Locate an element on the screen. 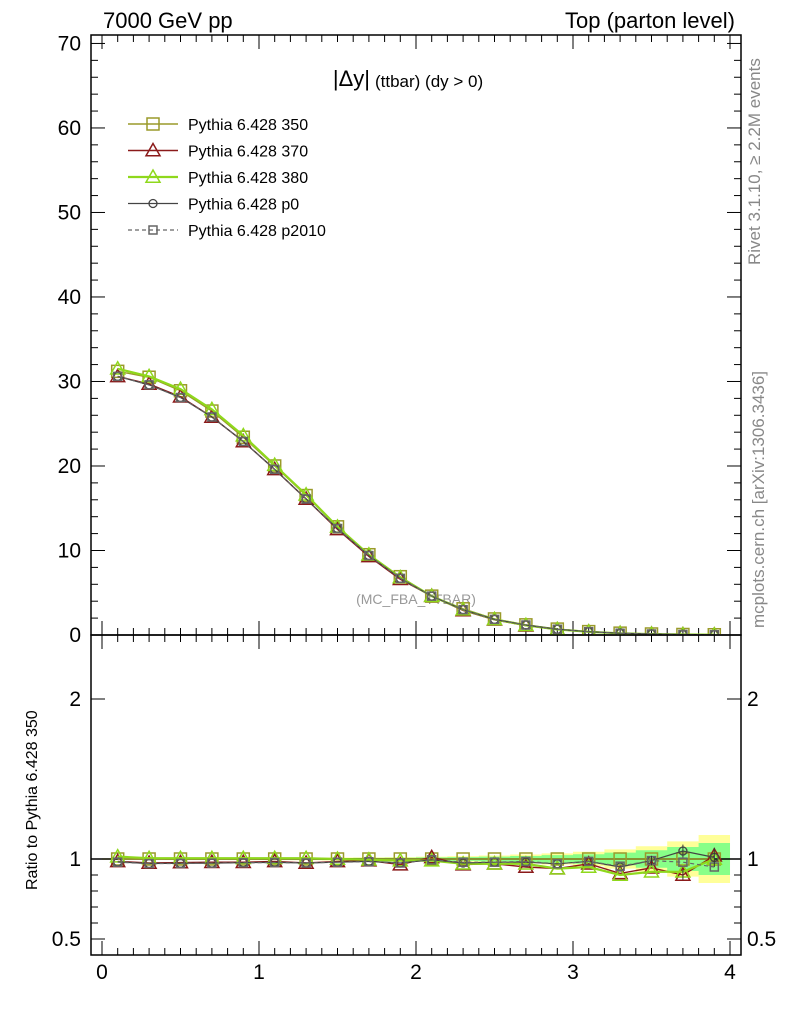 Image resolution: width=786 pixels, height=1024 pixels. legend-label: Pythia 6.428 p0 is located at coordinates (243, 205).